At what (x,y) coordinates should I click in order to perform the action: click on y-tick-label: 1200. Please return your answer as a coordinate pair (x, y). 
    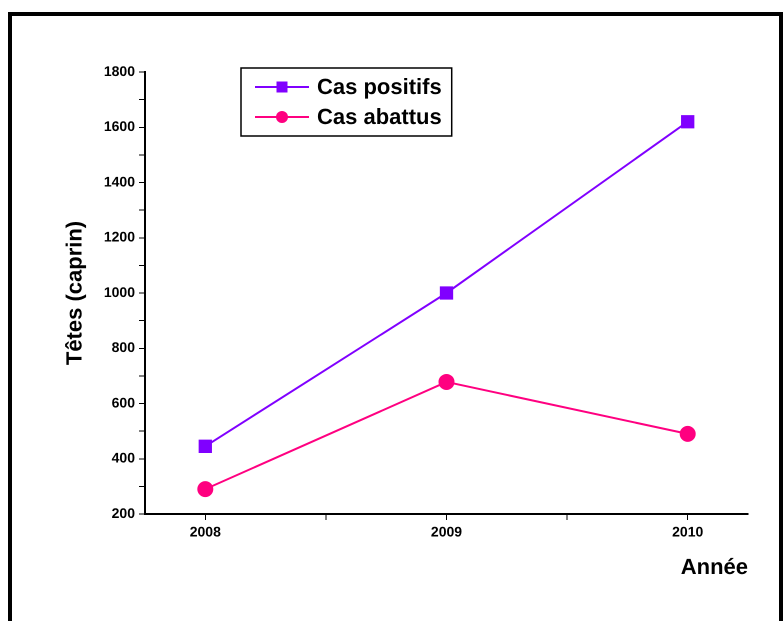
    Looking at the image, I should click on (120, 236).